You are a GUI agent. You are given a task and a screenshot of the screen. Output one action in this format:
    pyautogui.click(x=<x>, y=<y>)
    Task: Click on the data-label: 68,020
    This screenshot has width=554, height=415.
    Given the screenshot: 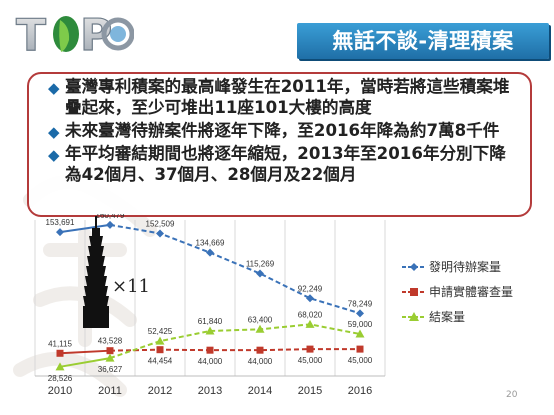 What is the action you would take?
    pyautogui.click(x=310, y=314)
    